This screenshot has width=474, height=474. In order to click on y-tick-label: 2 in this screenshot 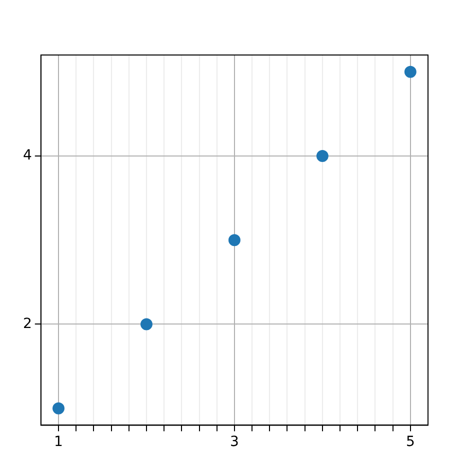, I will do `click(27, 324)`.